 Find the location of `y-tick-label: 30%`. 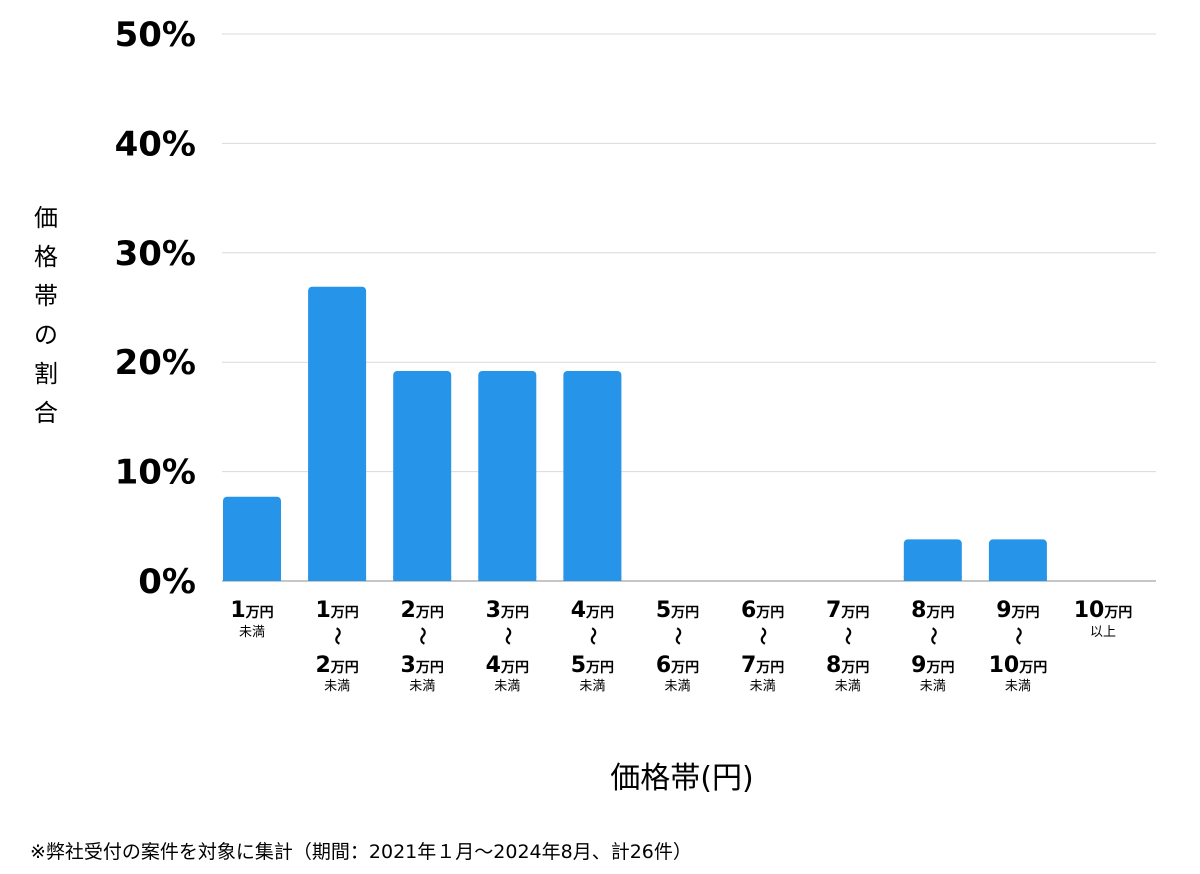

y-tick-label: 30% is located at coordinates (155, 254).